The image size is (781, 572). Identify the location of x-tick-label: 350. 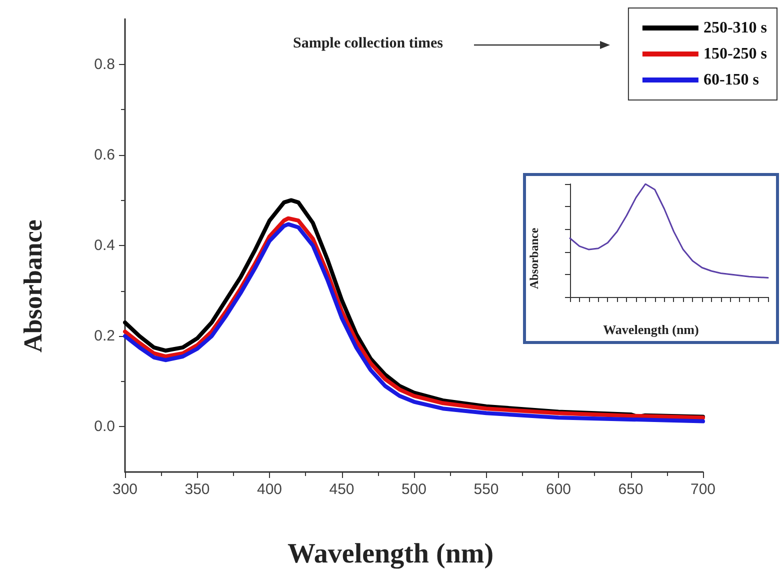
(197, 489).